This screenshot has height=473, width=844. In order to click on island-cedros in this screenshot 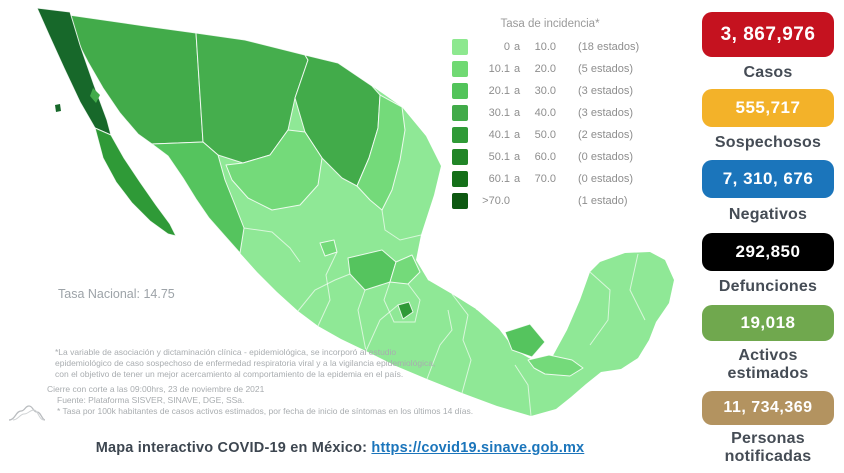, I will do `click(58, 108)`.